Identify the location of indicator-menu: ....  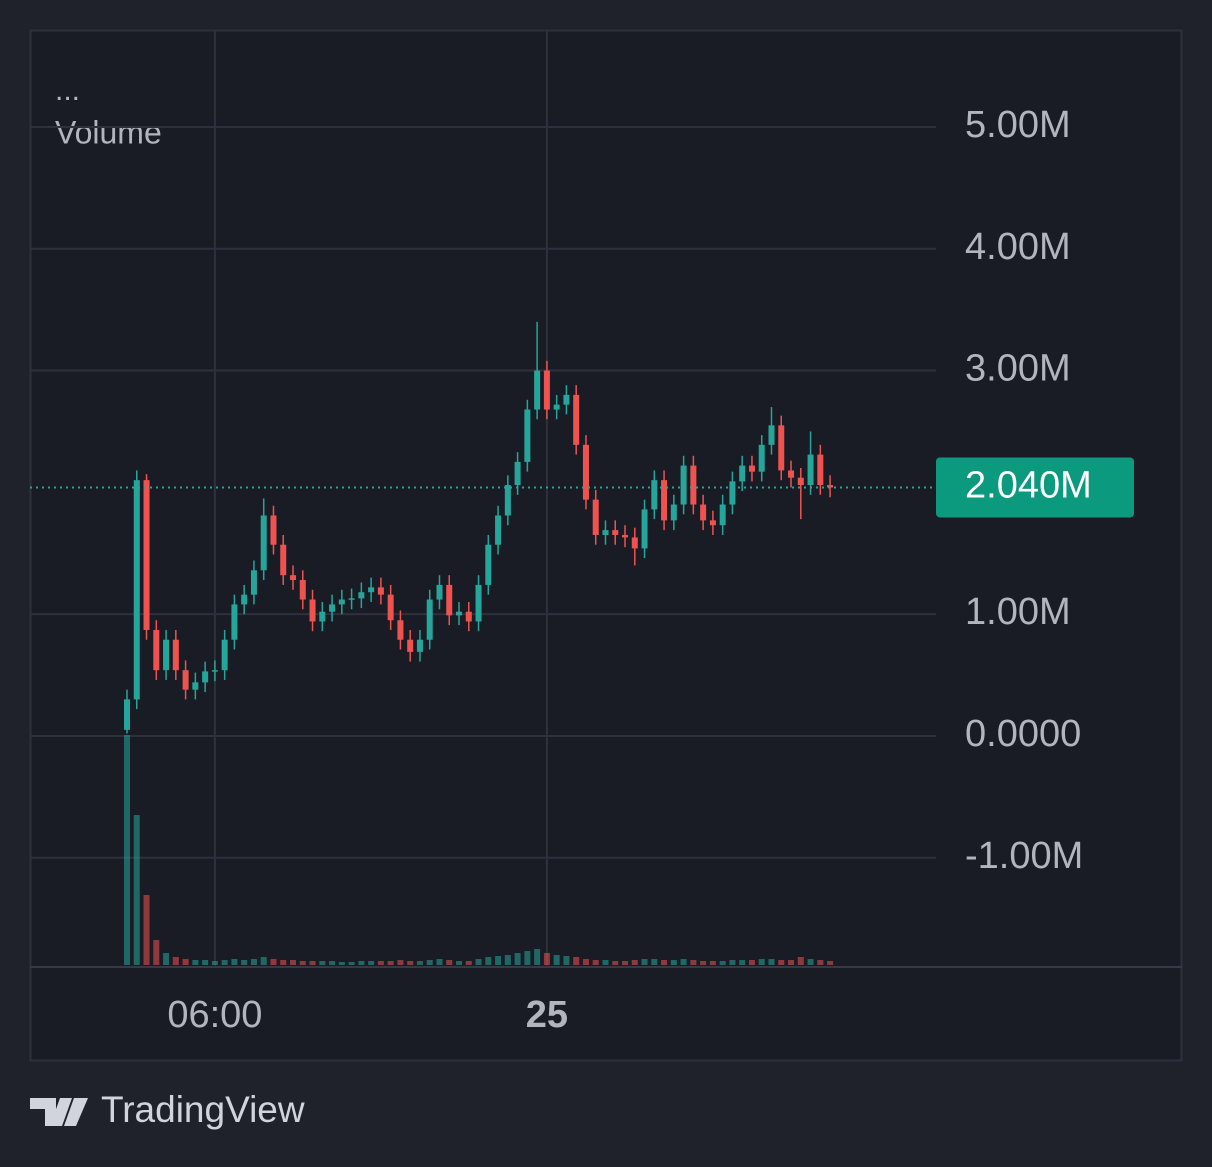
(67, 90).